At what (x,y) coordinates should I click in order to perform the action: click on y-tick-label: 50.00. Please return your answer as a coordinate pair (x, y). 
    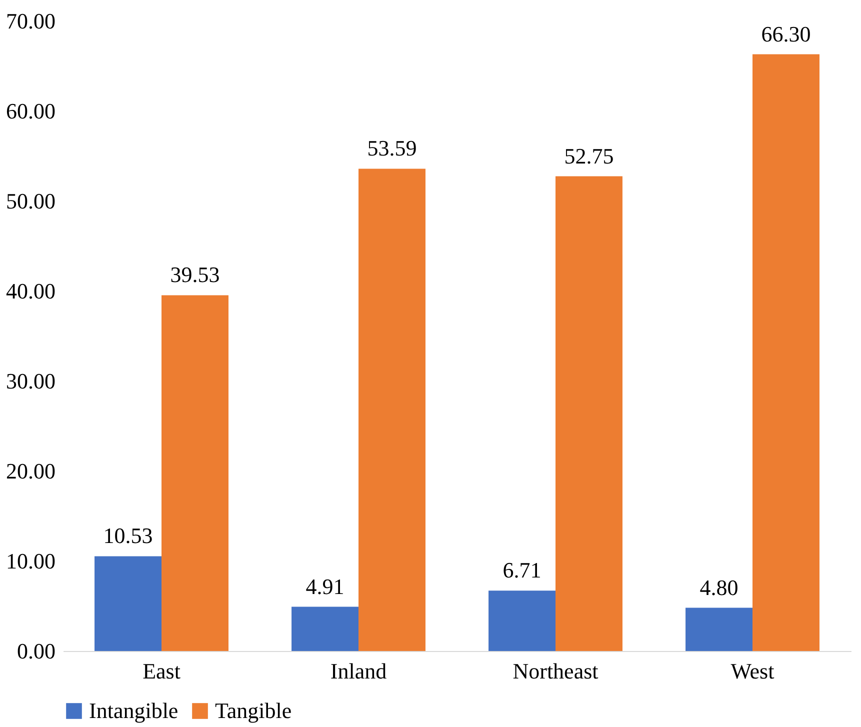
    Looking at the image, I should click on (31, 201).